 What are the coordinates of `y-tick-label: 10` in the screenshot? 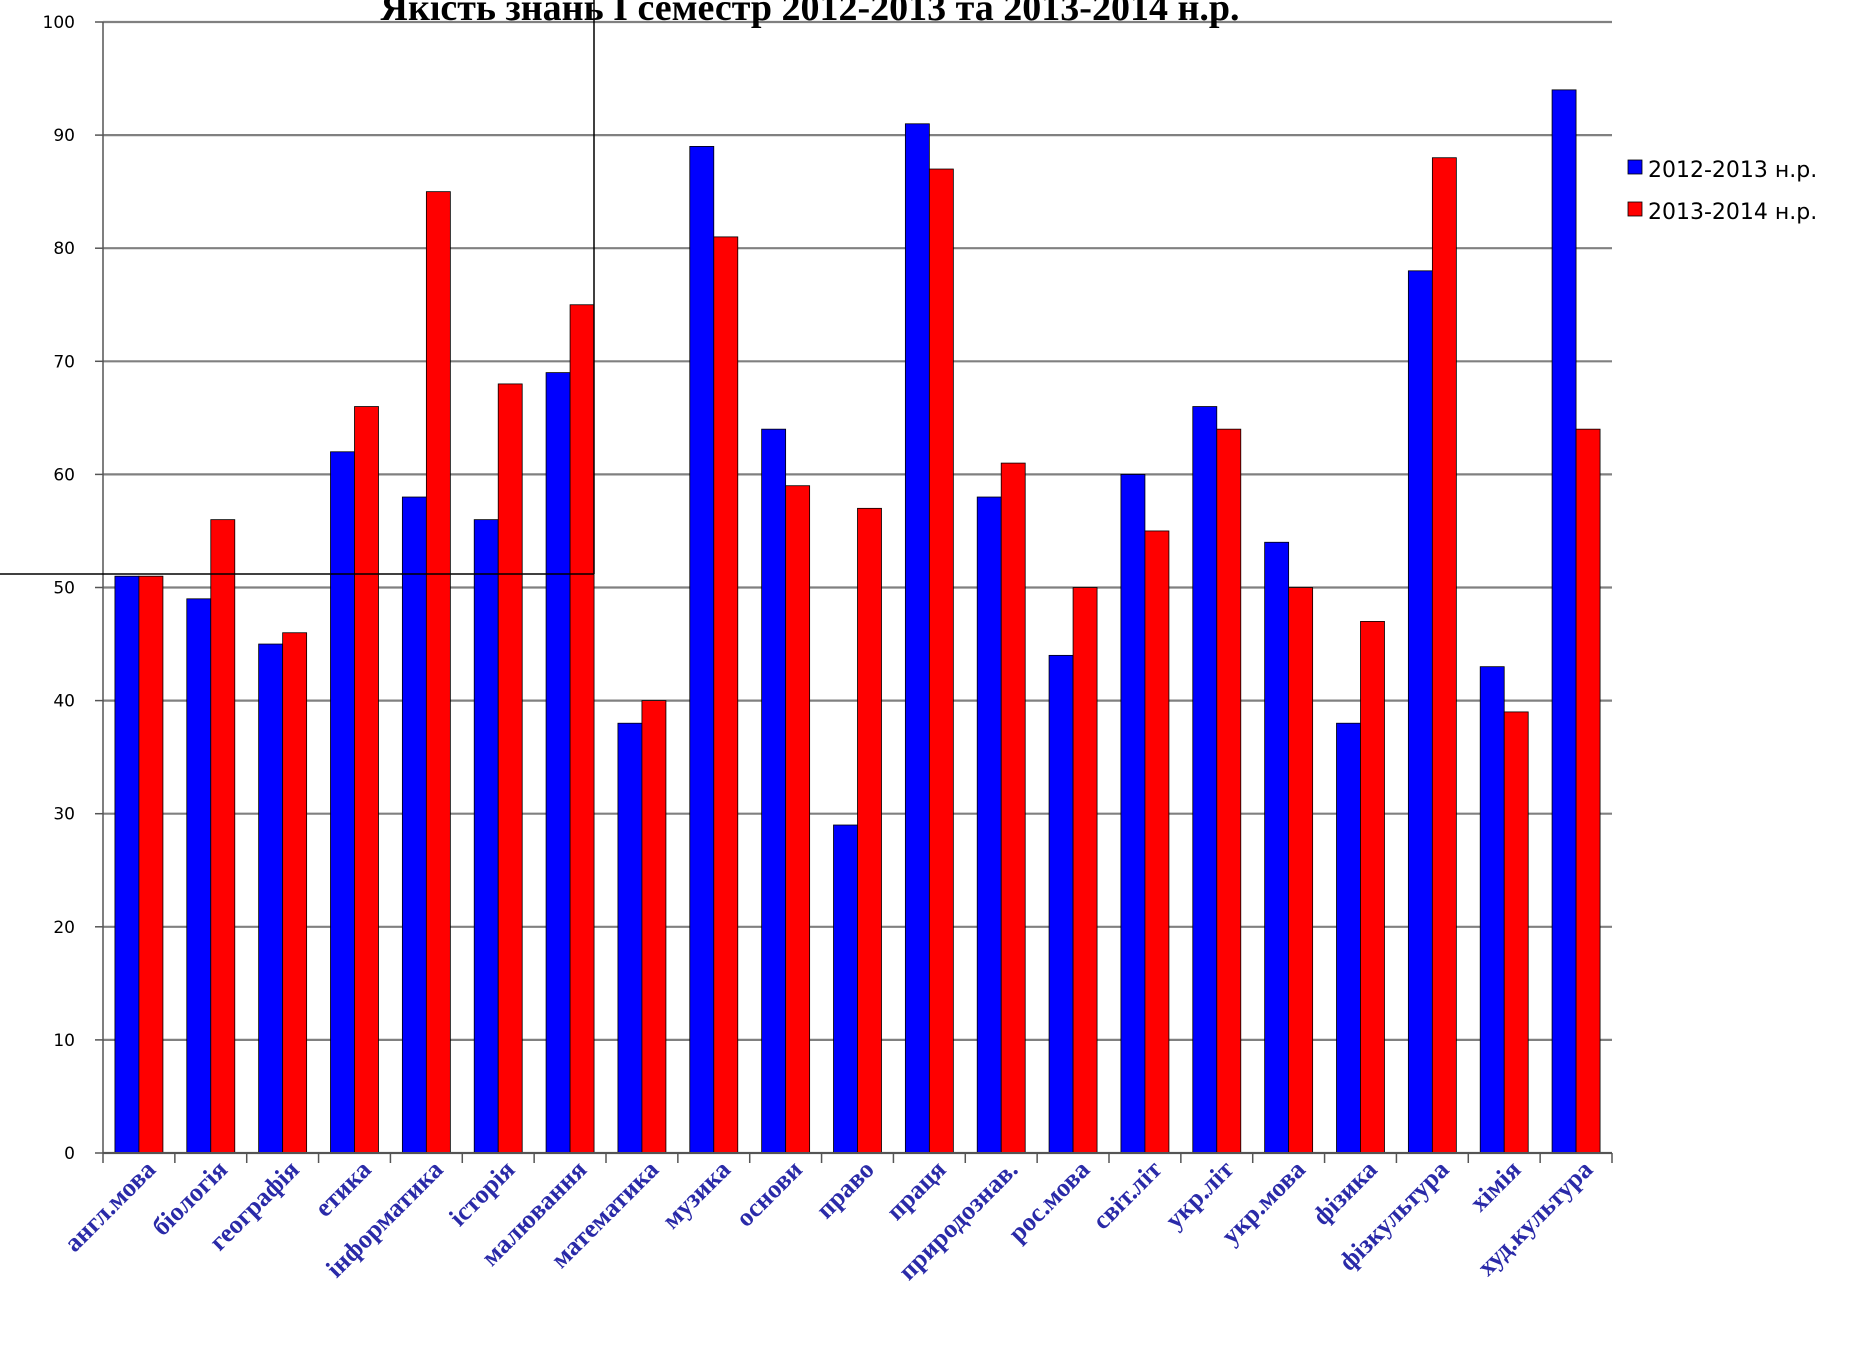 It's located at (64, 1041).